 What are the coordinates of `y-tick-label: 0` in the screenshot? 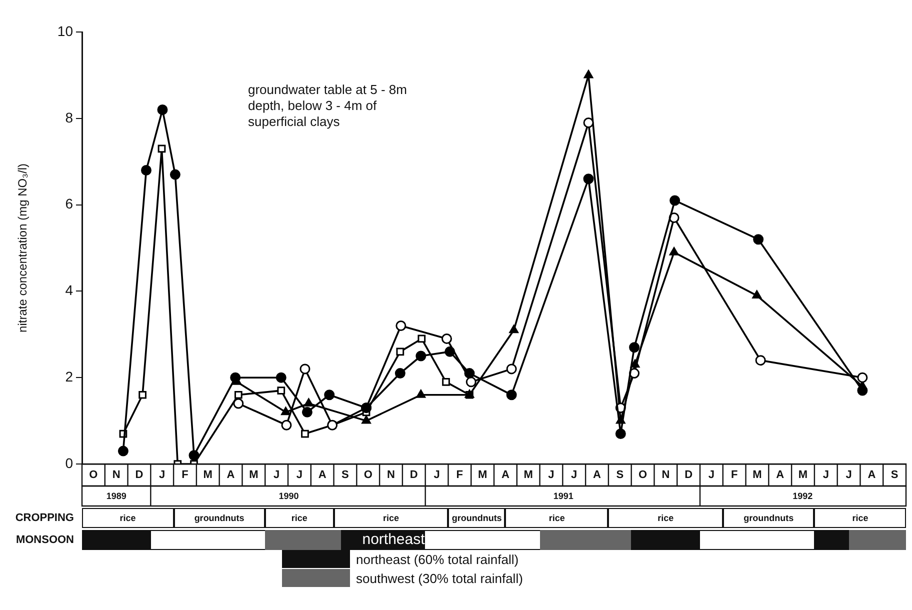 It's located at (69, 462).